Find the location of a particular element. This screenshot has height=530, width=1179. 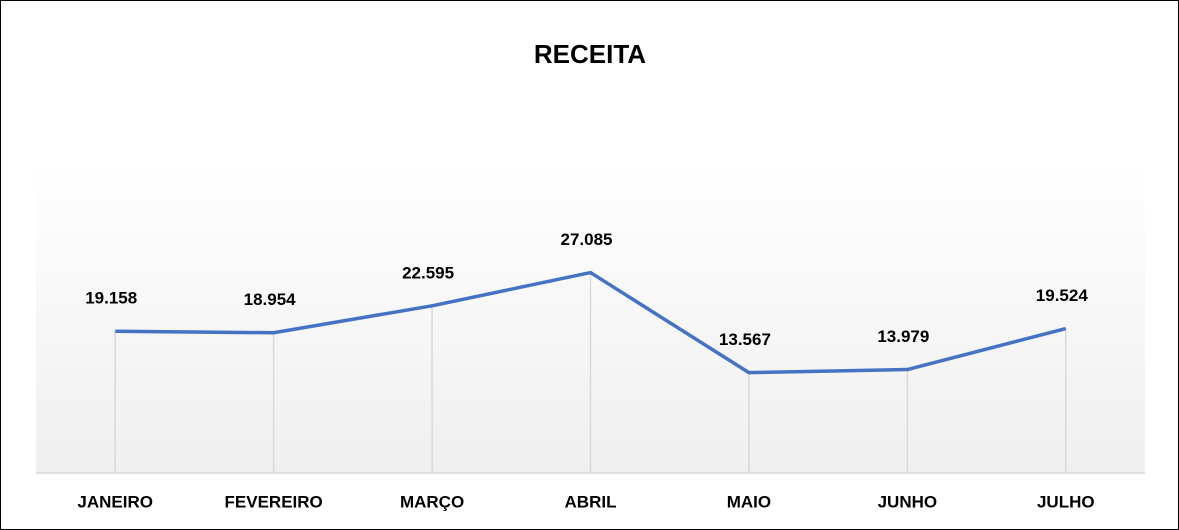

data-label: 19.524 is located at coordinates (1062, 295).